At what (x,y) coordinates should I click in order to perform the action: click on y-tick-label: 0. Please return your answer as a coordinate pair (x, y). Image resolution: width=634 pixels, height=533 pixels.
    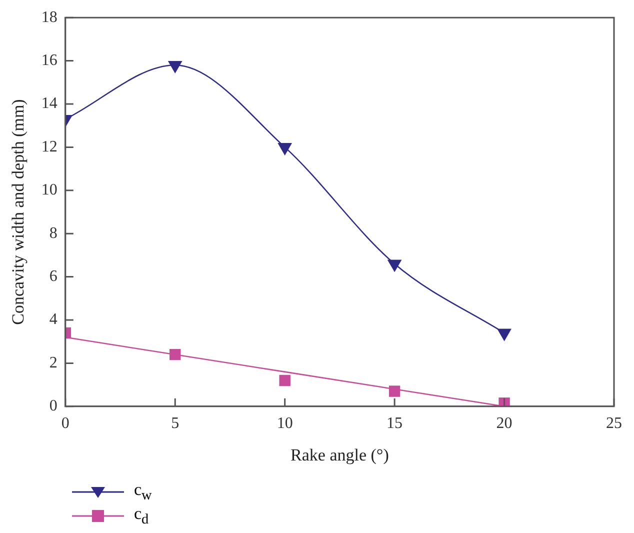
    Looking at the image, I should click on (53, 406).